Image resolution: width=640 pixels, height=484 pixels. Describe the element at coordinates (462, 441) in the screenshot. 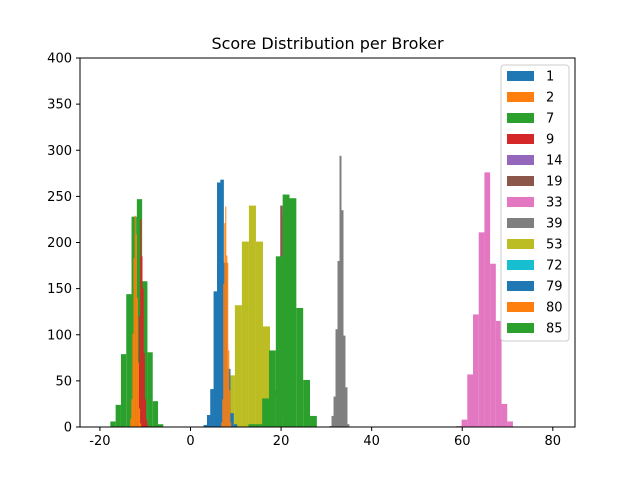

I see `x-tick-label: 60` at that location.